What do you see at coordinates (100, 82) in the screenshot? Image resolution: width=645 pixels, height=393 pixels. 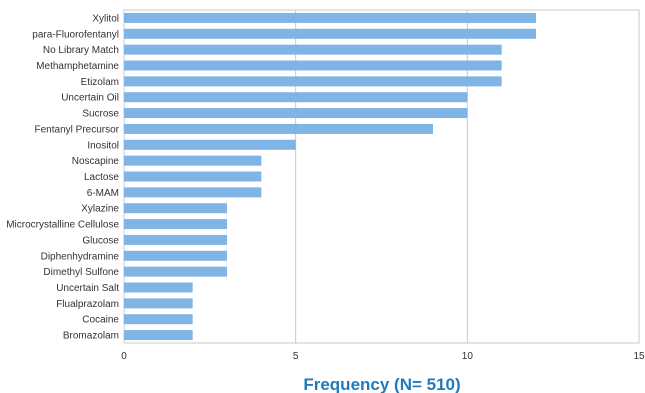 I see `category-label: Etizolam` at bounding box center [100, 82].